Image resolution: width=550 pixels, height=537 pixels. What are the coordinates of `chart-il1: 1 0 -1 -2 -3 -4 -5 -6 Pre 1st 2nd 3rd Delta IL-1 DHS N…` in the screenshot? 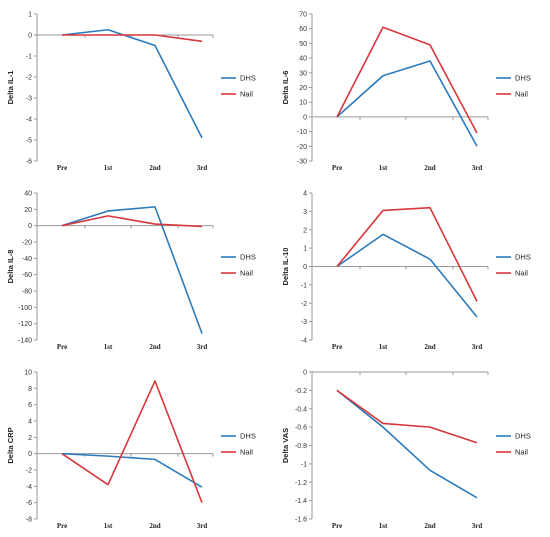 It's located at (131, 92).